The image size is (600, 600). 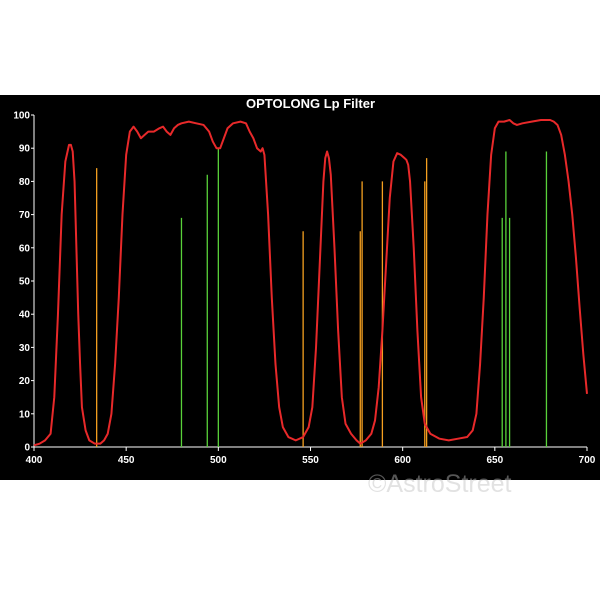 I want to click on chart-title: OPTOLONG Lp Filter, so click(x=310, y=103).